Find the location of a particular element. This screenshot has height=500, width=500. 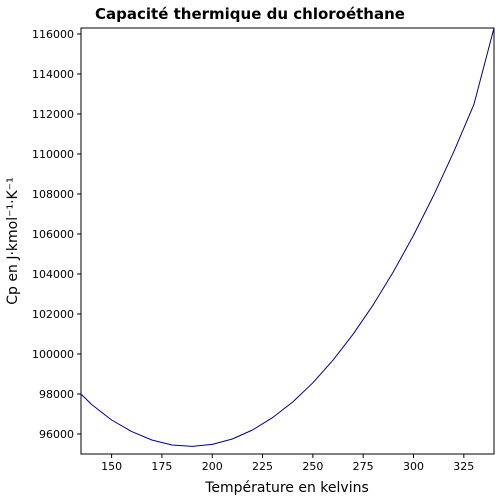

x-tick-label: 200 is located at coordinates (212, 466).